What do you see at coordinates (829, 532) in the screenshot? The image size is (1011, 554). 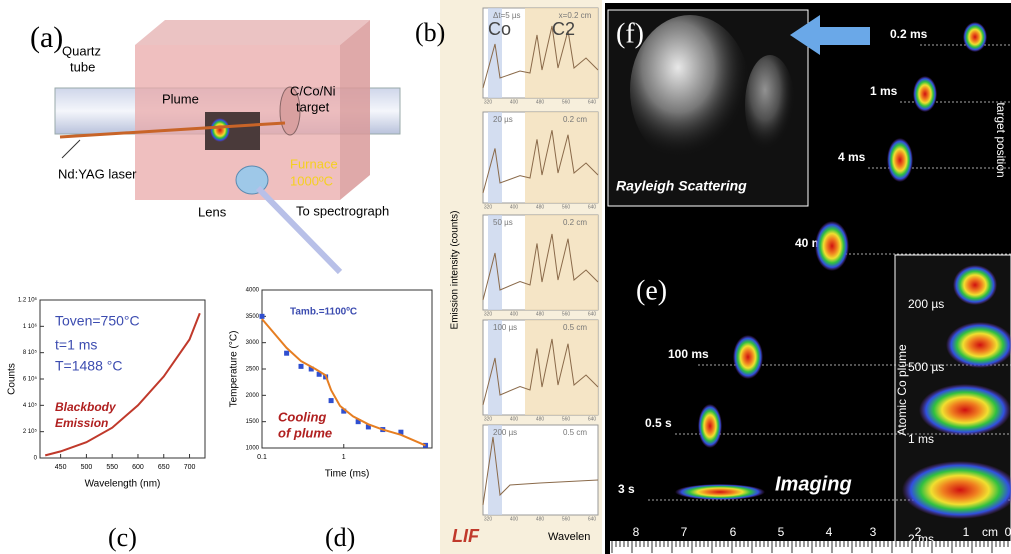 I see `ruler-label: 4` at bounding box center [829, 532].